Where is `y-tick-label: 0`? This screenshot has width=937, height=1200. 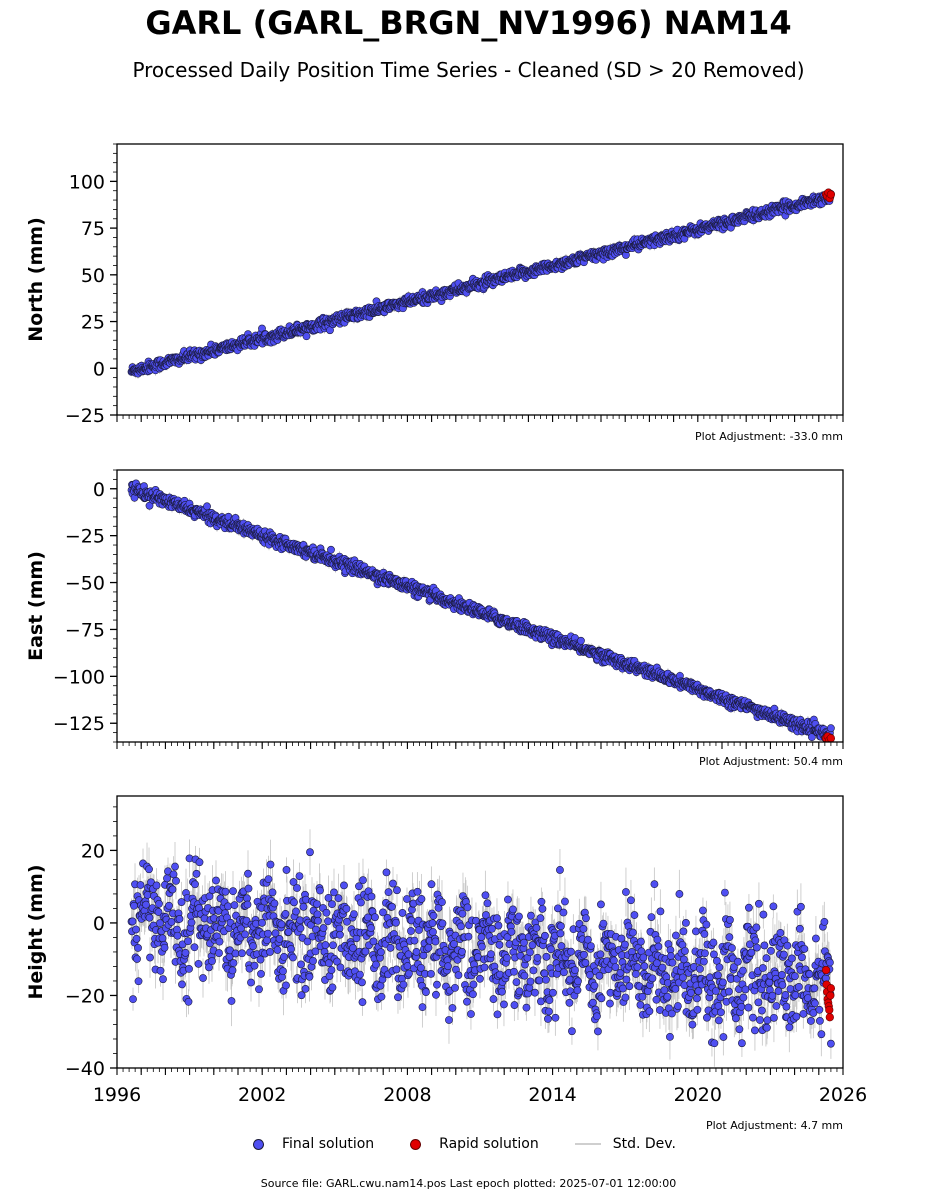 y-tick-label: 0 is located at coordinates (99, 369).